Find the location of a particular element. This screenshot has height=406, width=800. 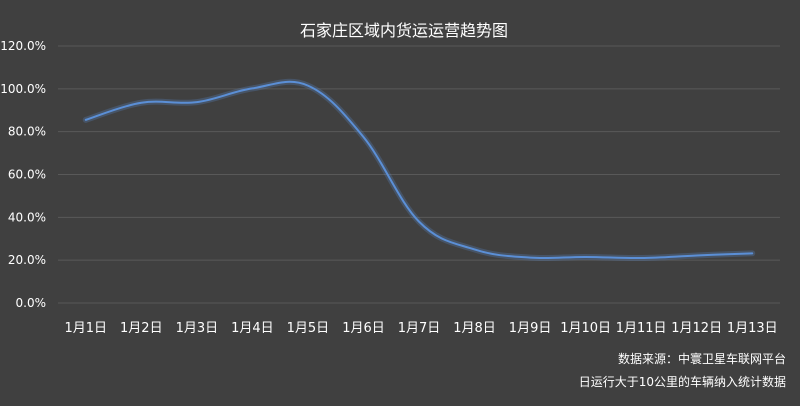

x-tick-label: 1月1日 is located at coordinates (85, 328).